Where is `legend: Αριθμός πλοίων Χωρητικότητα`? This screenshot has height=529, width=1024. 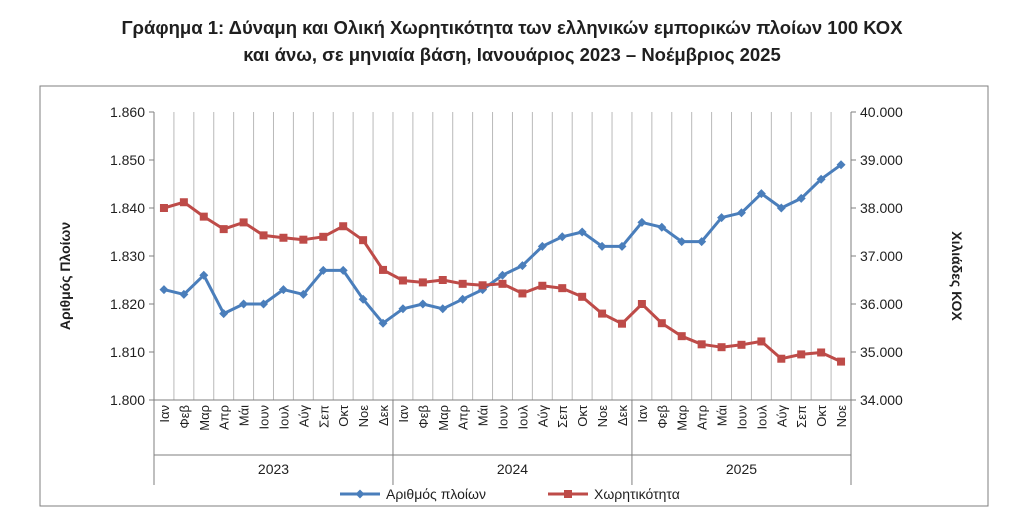
legend: Αριθμός πλοίων Χωρητικότητα is located at coordinates (510, 494).